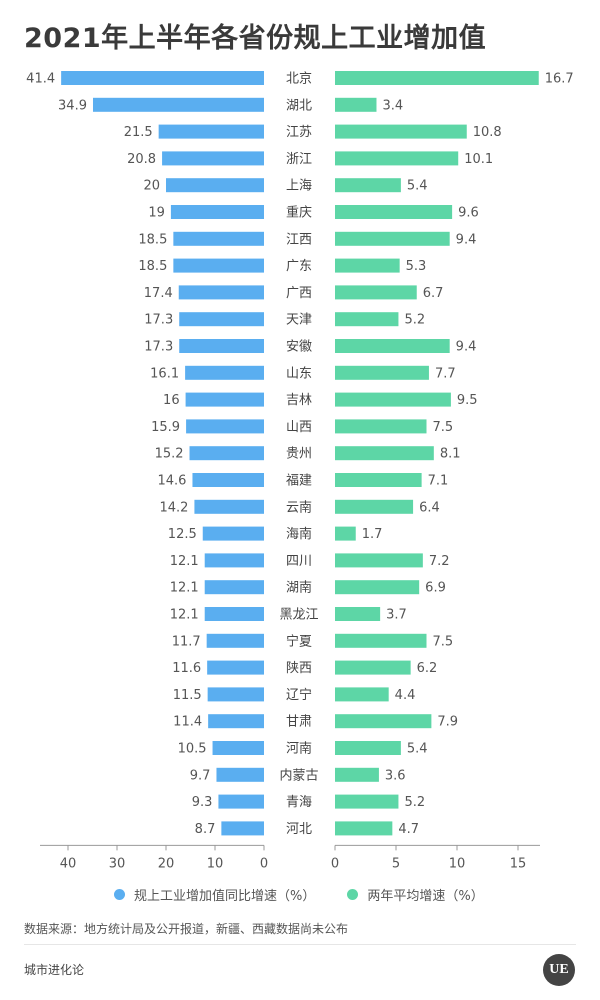  I want to click on left-value-label: 16, so click(171, 400).